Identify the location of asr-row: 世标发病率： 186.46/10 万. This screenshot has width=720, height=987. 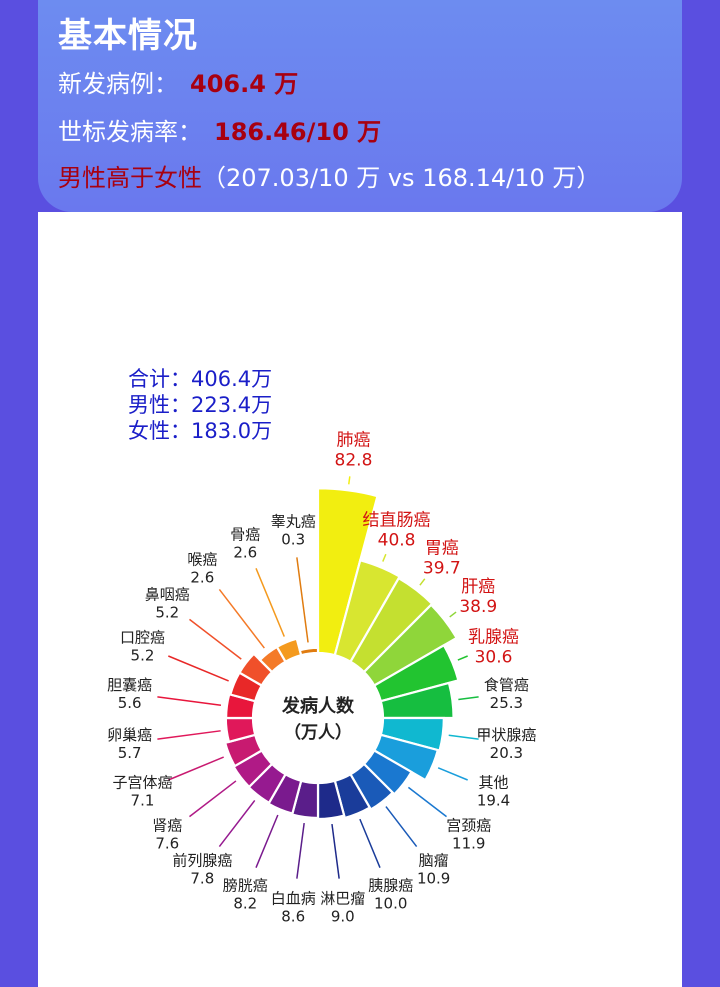
(219, 129).